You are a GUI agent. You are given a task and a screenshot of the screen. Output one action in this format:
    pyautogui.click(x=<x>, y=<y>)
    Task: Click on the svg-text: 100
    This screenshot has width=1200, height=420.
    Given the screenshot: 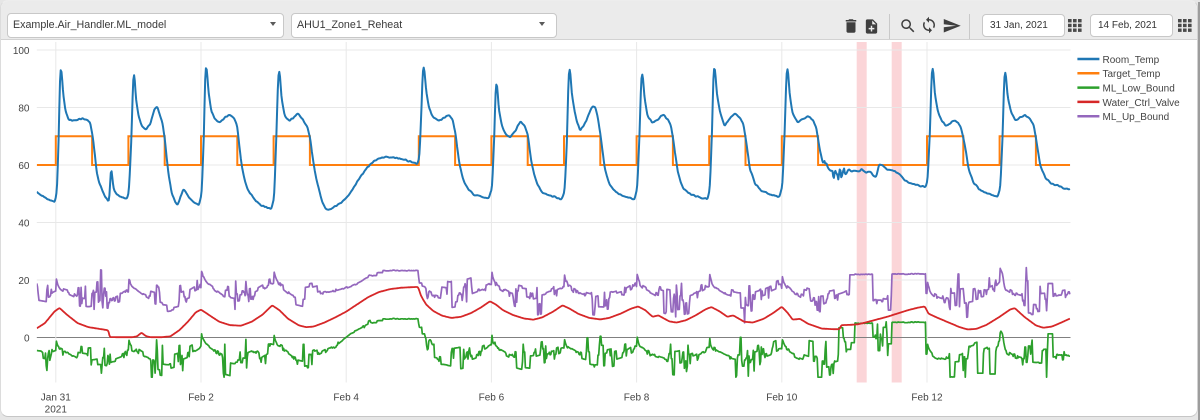 What is the action you would take?
    pyautogui.click(x=21, y=51)
    